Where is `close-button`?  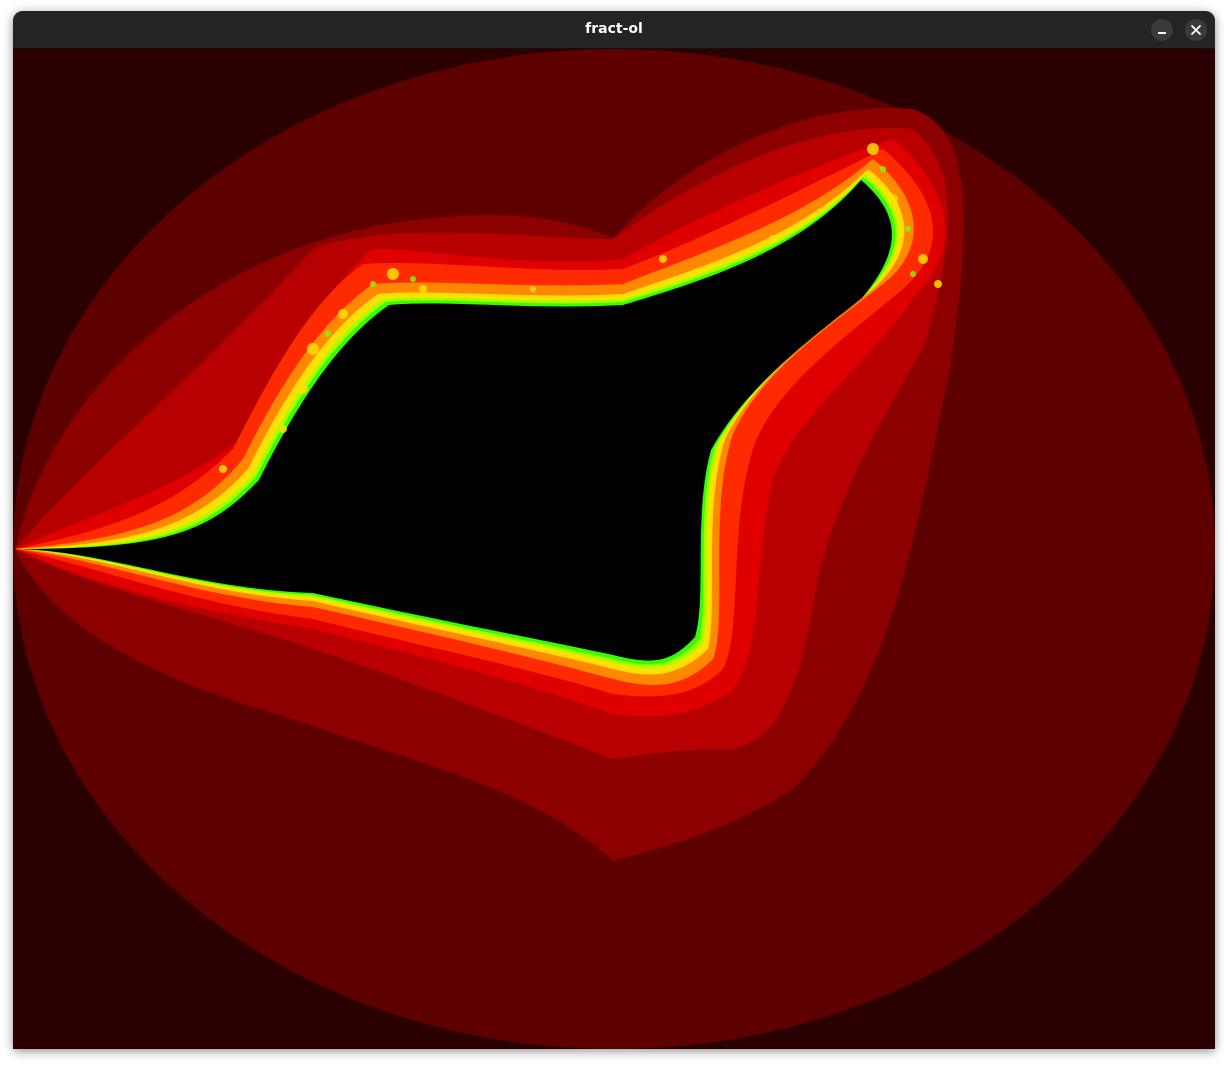 close-button is located at coordinates (1196, 30).